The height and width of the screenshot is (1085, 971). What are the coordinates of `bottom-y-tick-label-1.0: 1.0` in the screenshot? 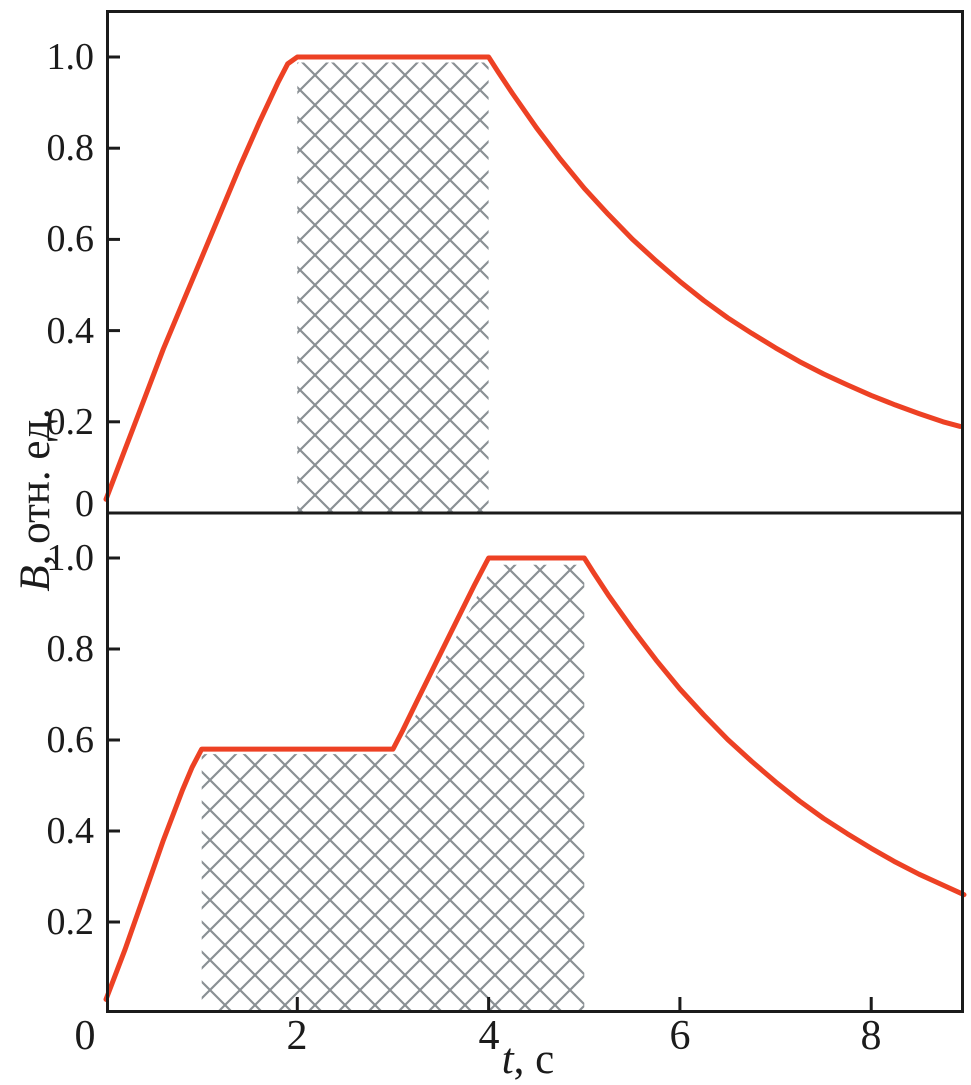 It's located at (70, 558).